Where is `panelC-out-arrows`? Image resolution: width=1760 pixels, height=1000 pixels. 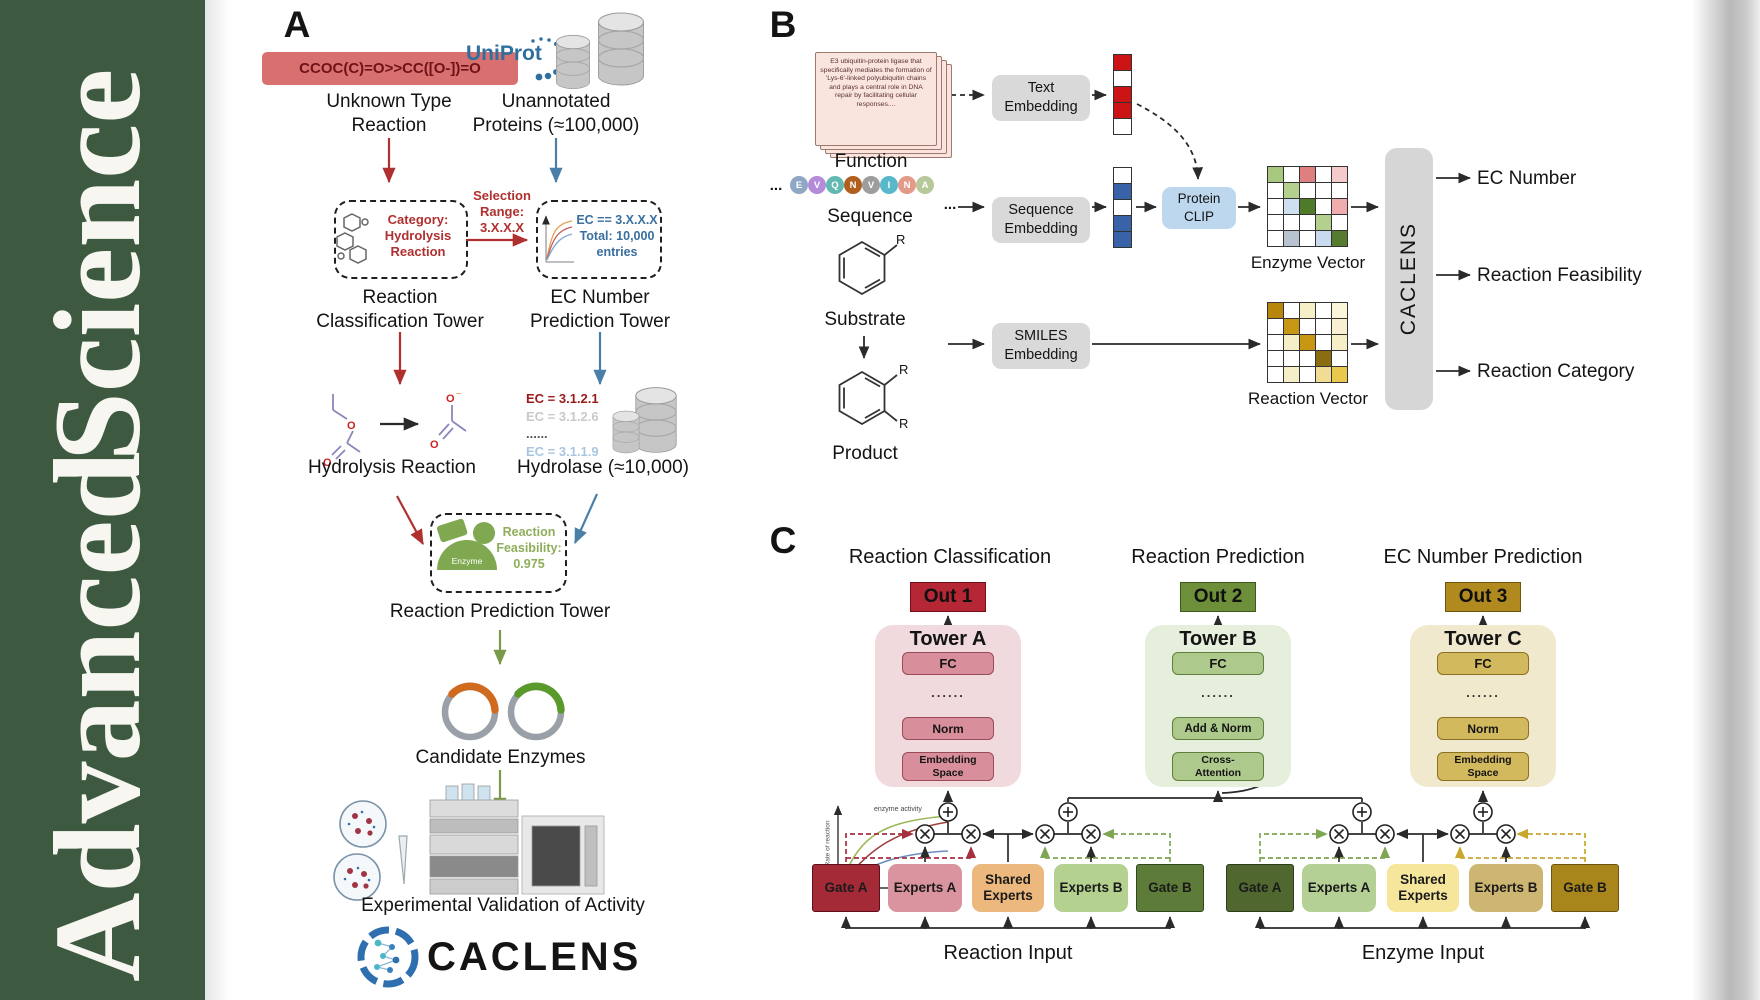 panelC-out-arrows is located at coordinates (1215, 621).